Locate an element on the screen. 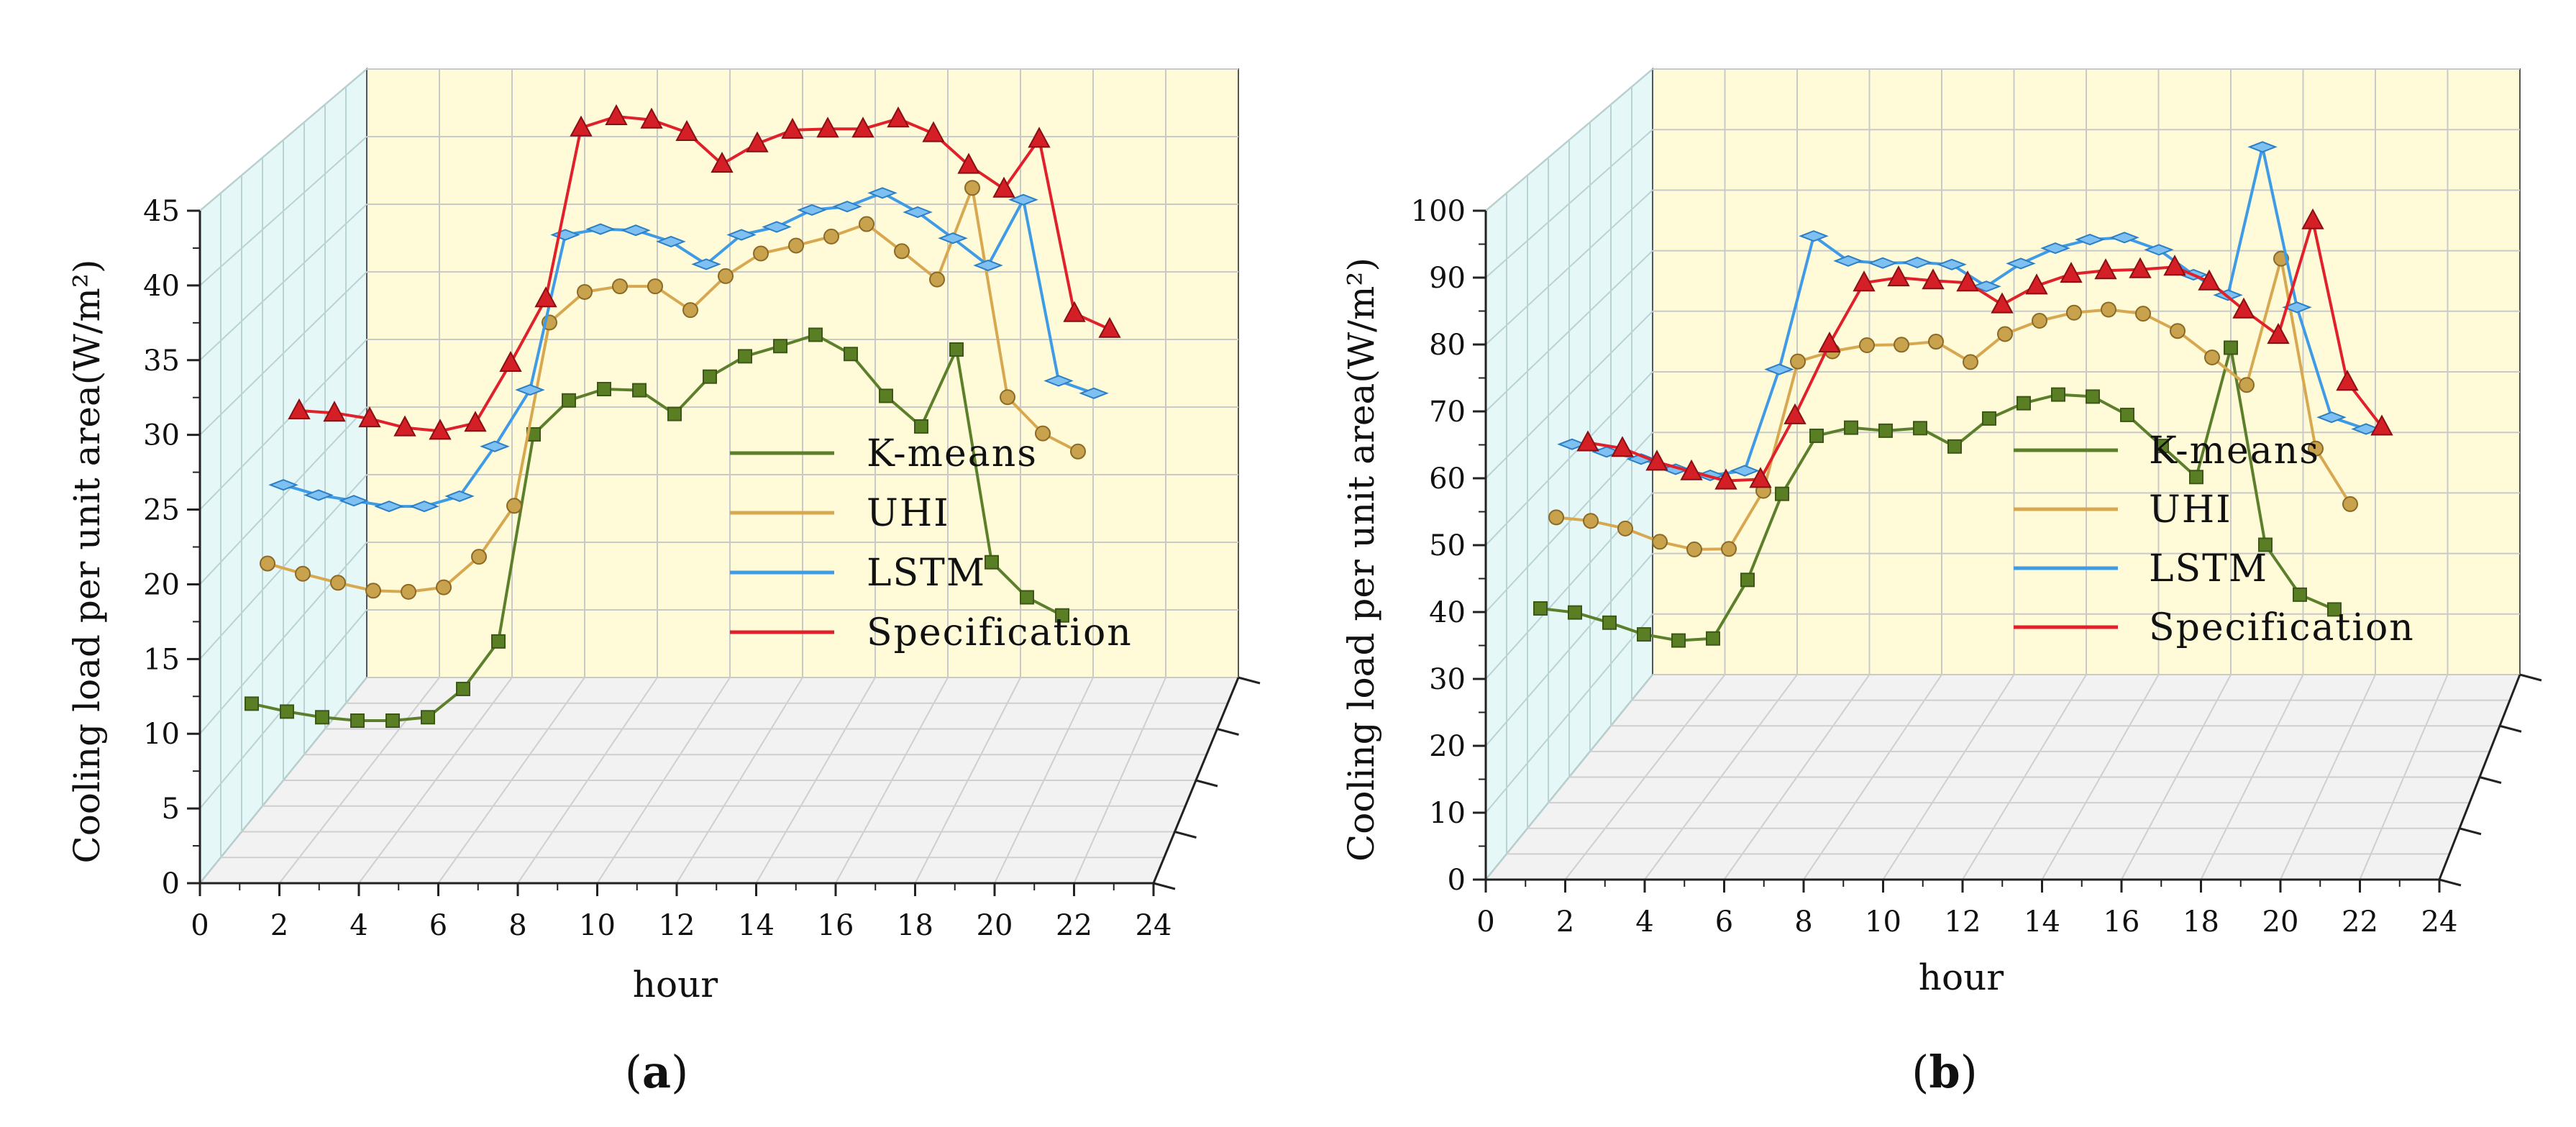 The height and width of the screenshot is (1127, 2576). y-tick-label: 90 is located at coordinates (1447, 278).